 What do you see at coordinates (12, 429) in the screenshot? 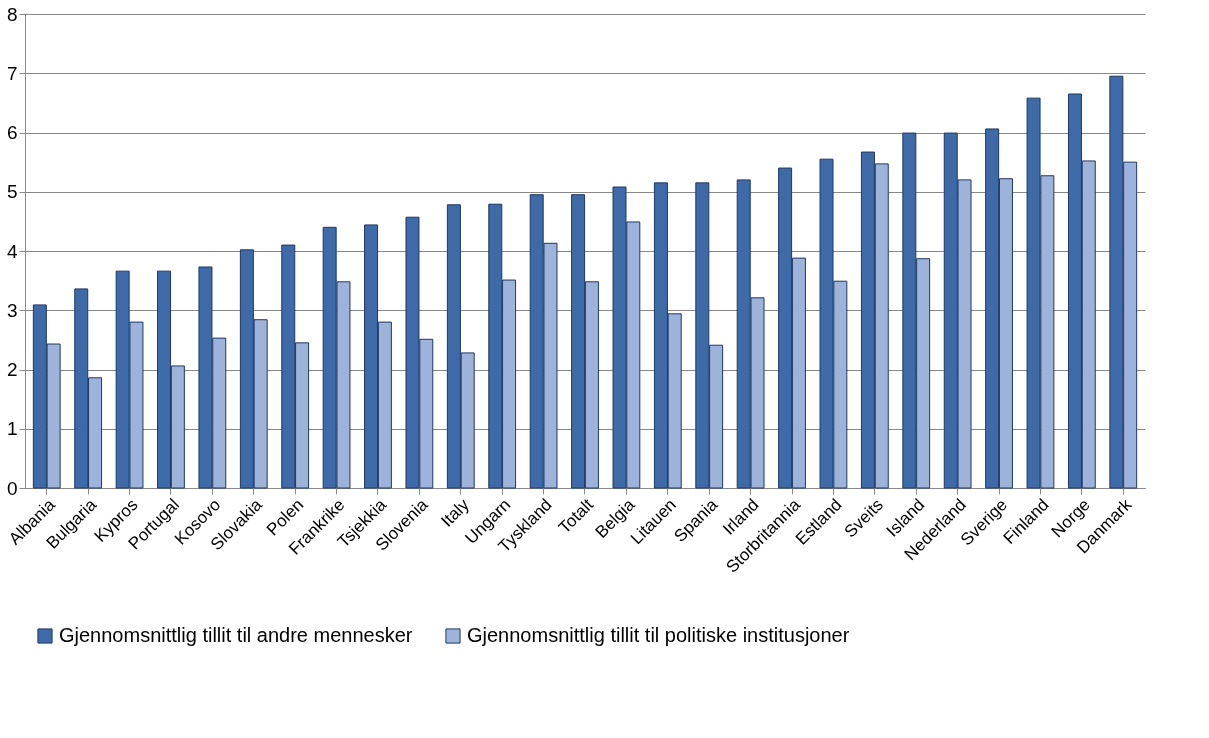
I see `y-tick-label: 1` at bounding box center [12, 429].